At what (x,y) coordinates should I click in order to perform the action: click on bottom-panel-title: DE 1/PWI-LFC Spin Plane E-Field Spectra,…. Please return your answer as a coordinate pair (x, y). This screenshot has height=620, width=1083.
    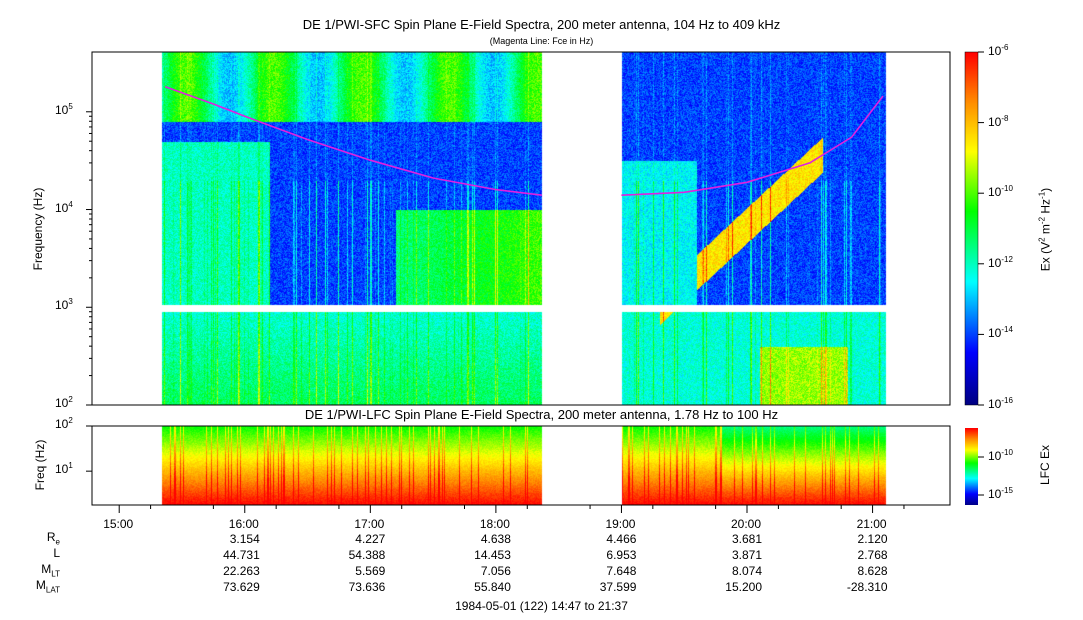
    Looking at the image, I should click on (541, 414).